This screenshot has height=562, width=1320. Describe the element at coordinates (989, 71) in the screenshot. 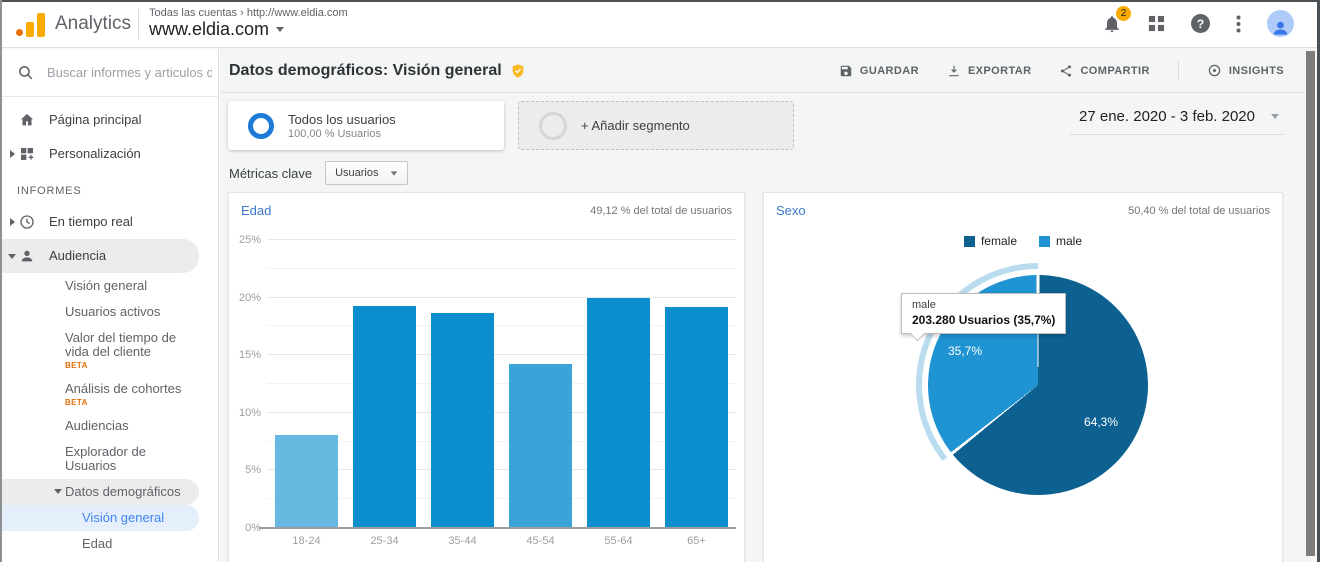

I see `export-button: EXPORTAR` at that location.